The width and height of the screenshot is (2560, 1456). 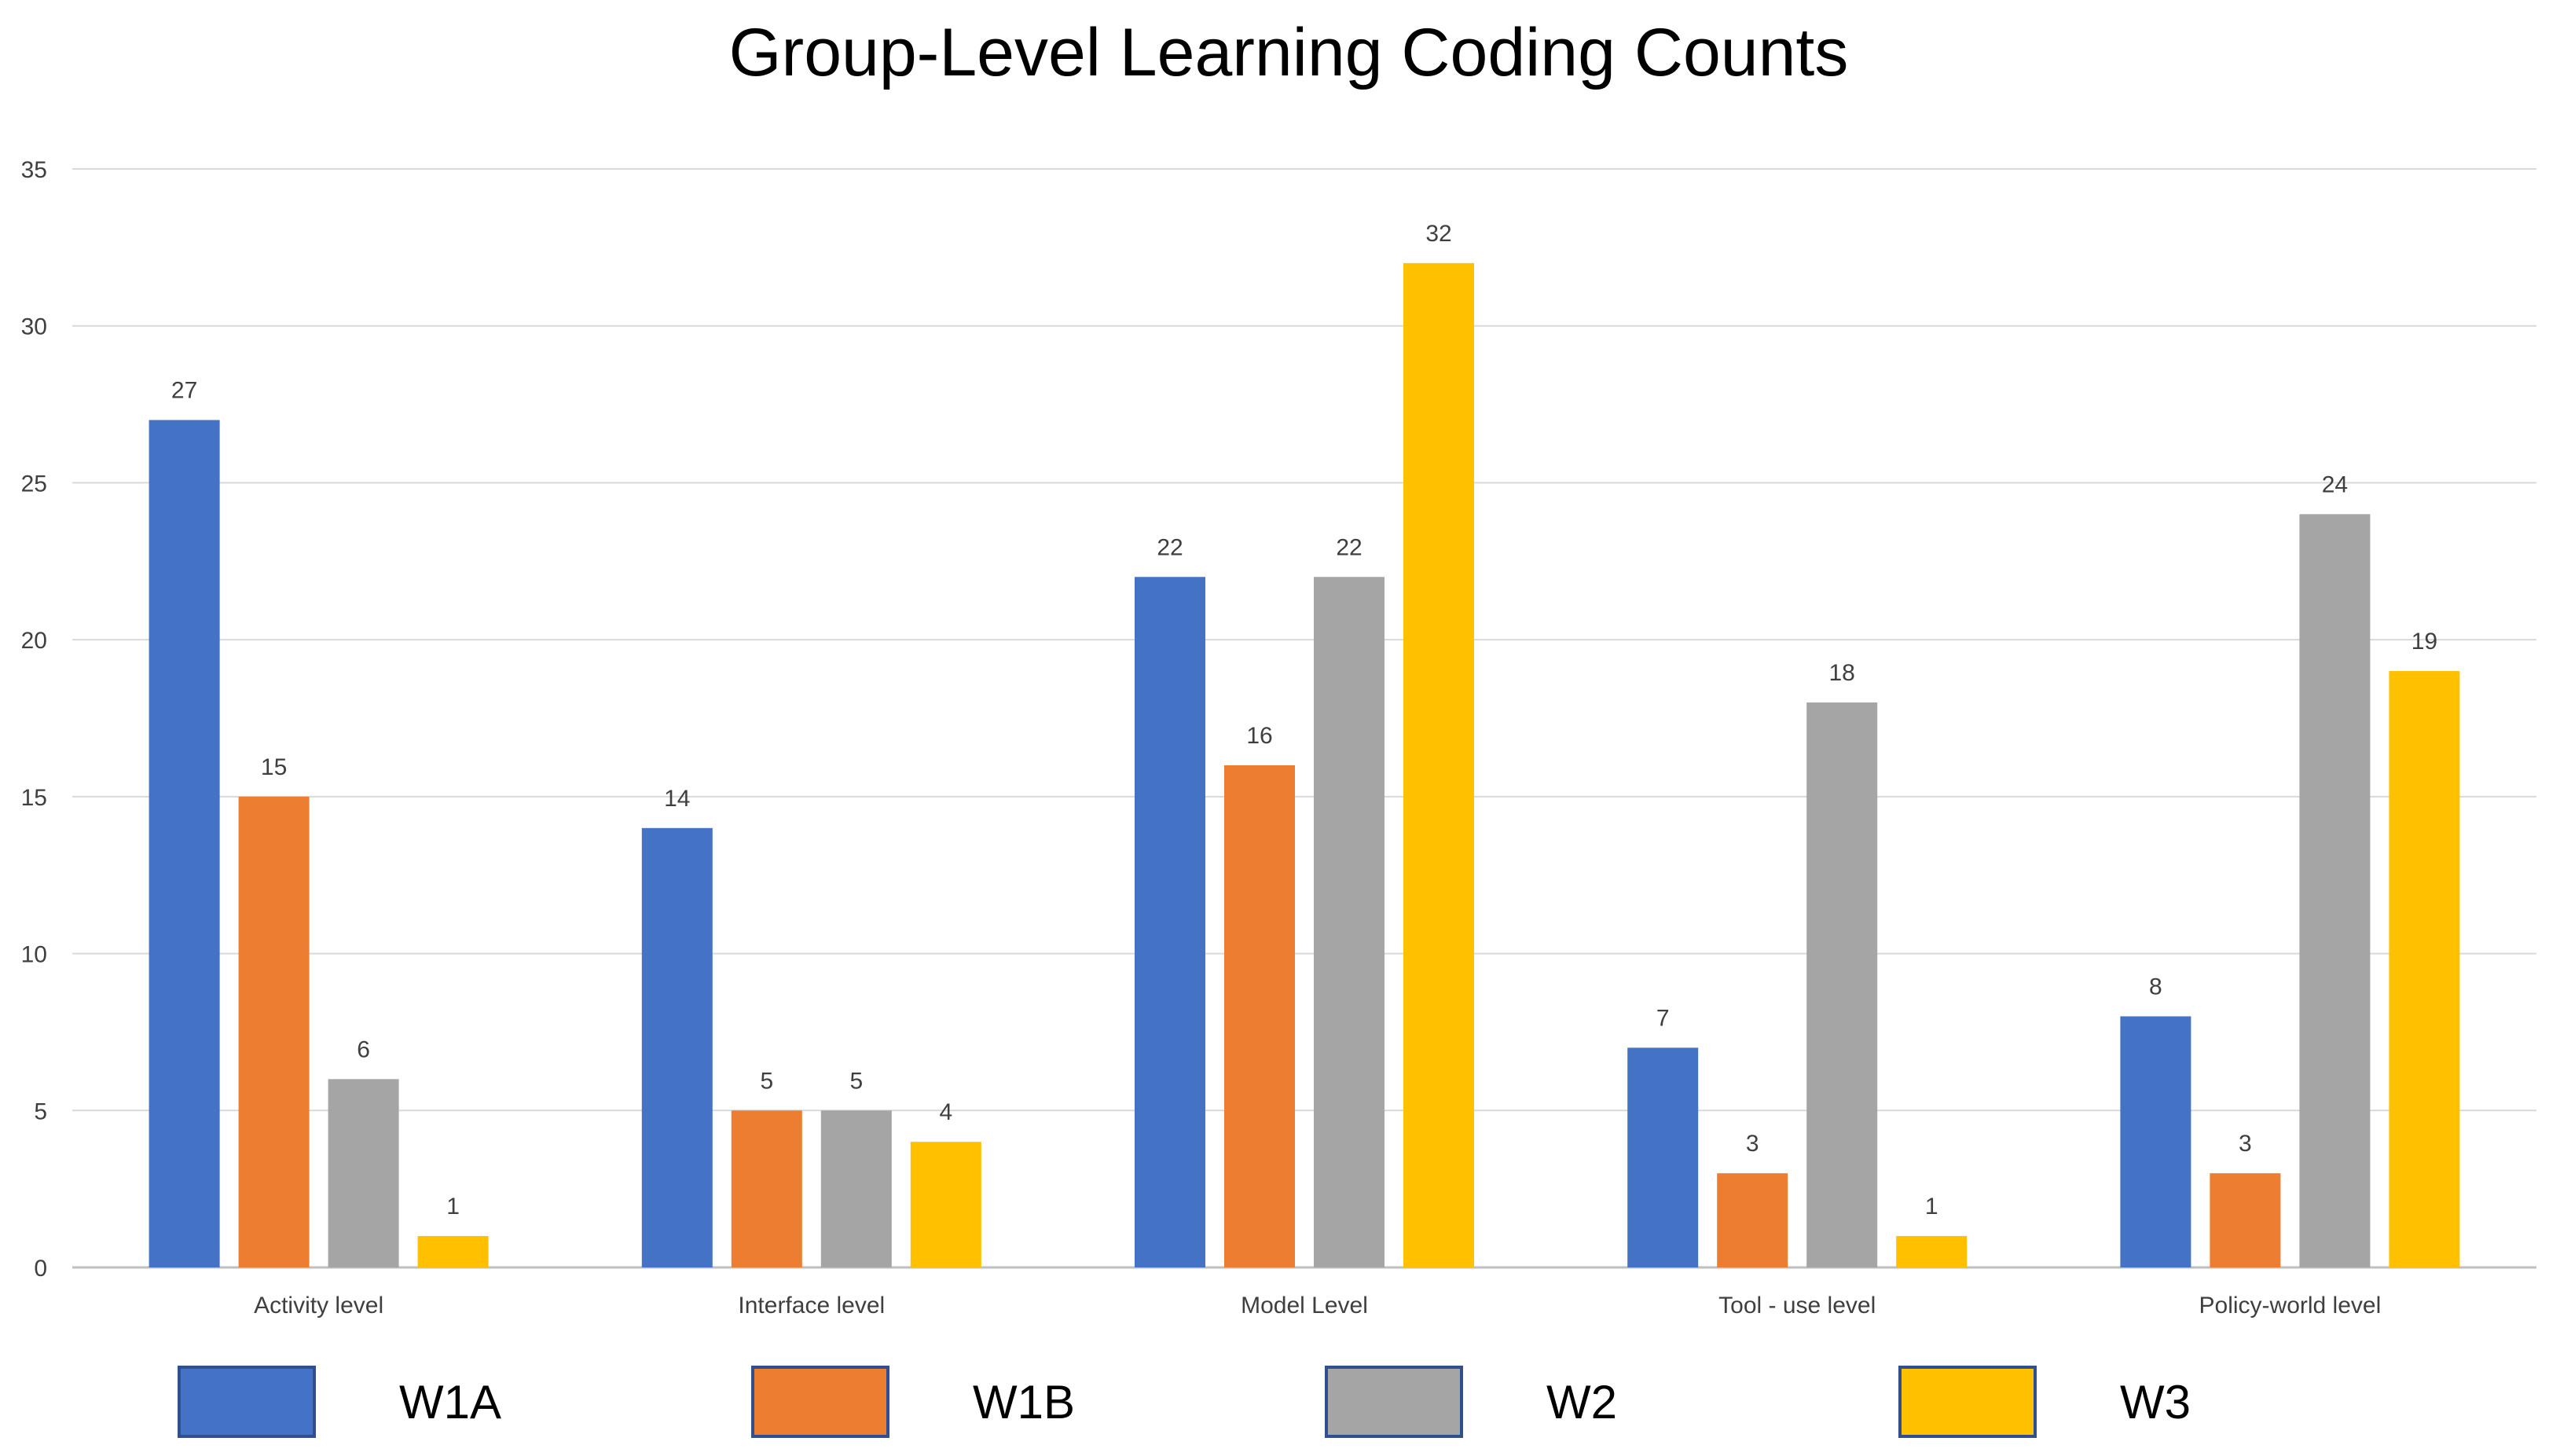 What do you see at coordinates (2335, 484) in the screenshot?
I see `data-label: 24` at bounding box center [2335, 484].